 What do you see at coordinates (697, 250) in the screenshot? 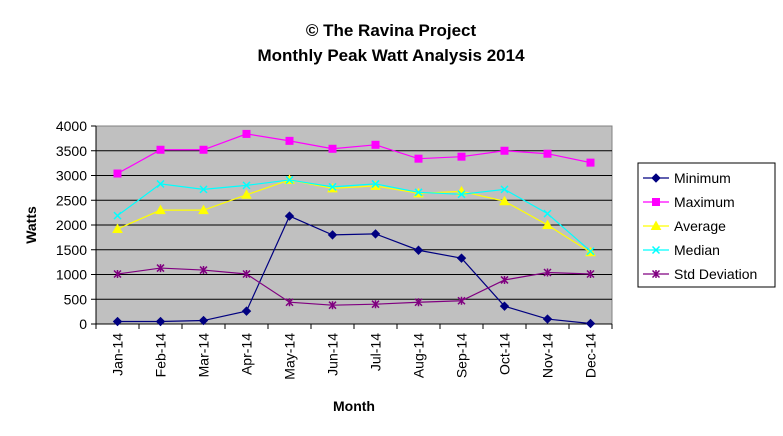
I see `legend-label: Median` at bounding box center [697, 250].